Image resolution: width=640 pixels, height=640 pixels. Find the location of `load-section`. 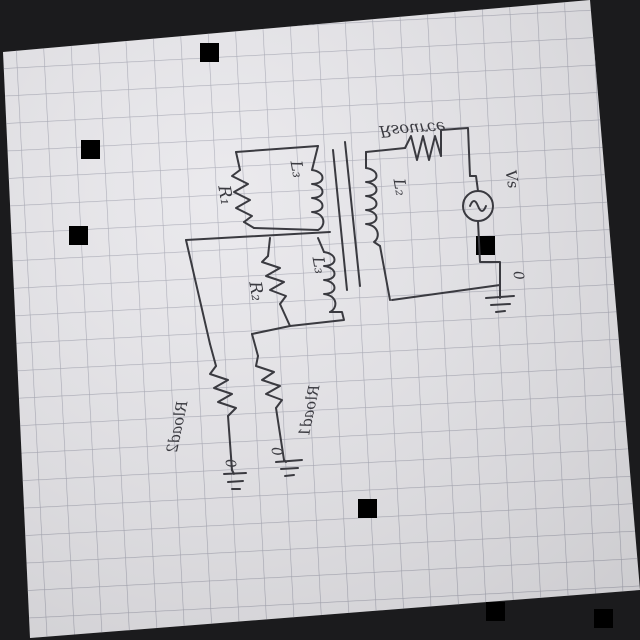

load-section is located at coordinates (244, 364).